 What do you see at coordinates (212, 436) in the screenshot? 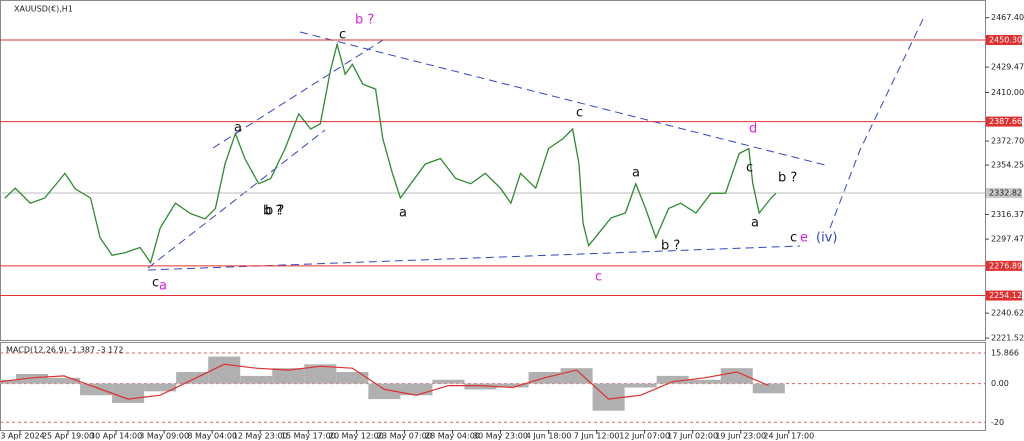
I see `x-tick-label: 8 May 04:00` at bounding box center [212, 436].